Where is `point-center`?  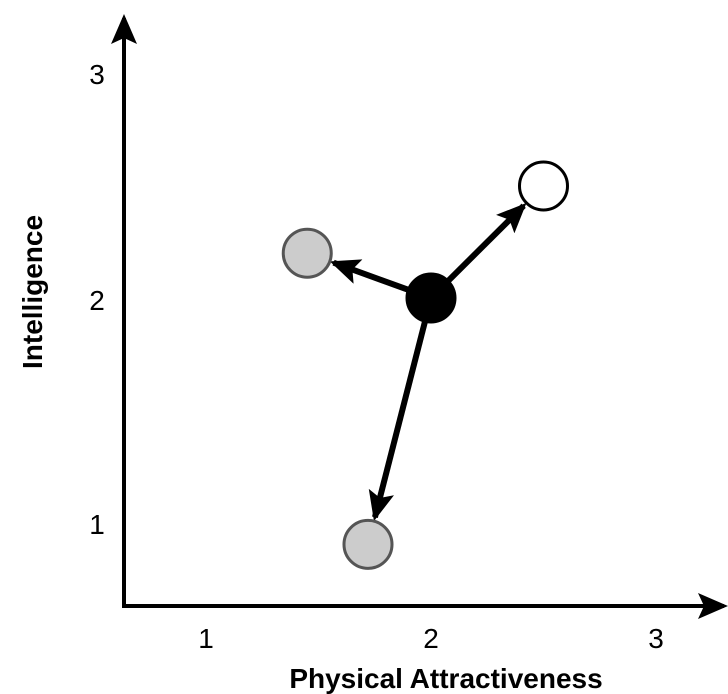 point-center is located at coordinates (431, 298).